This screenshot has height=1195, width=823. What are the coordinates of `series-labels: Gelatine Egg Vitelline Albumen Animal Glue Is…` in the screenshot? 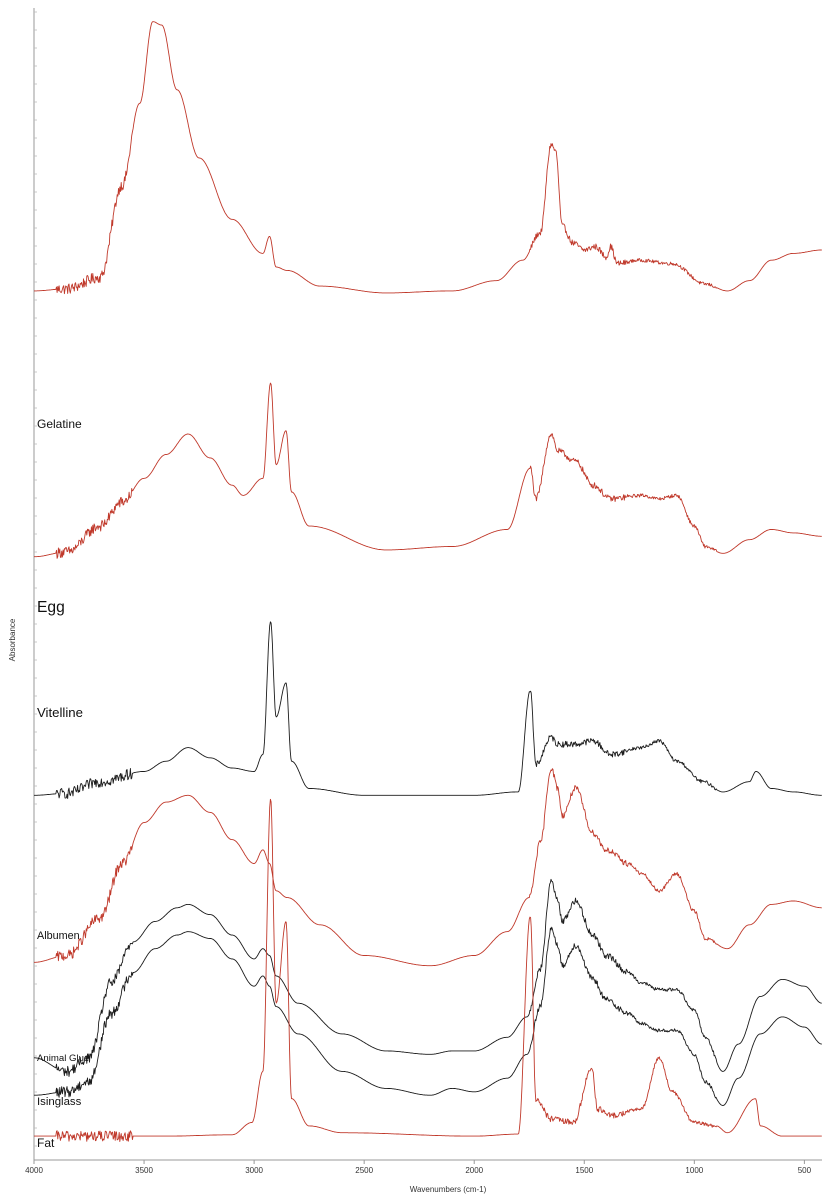 It's located at (63, 783).